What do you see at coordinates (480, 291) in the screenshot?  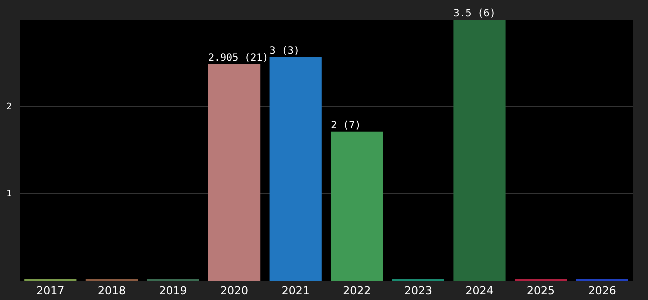 I see `x-tick-label: 2024` at bounding box center [480, 291].